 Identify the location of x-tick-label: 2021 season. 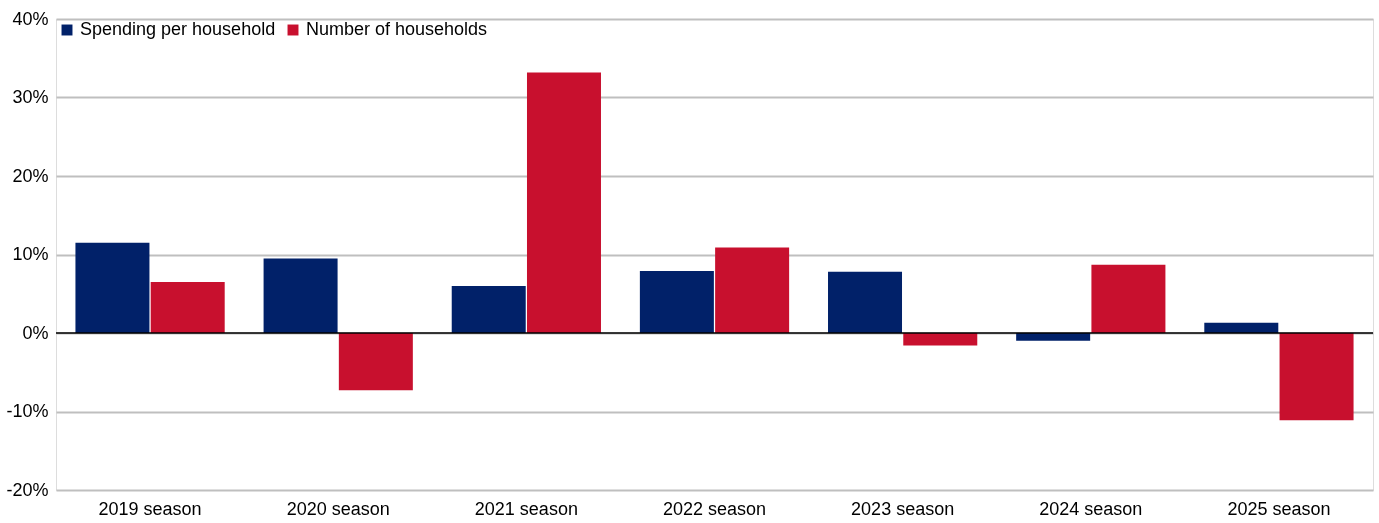
(526, 508).